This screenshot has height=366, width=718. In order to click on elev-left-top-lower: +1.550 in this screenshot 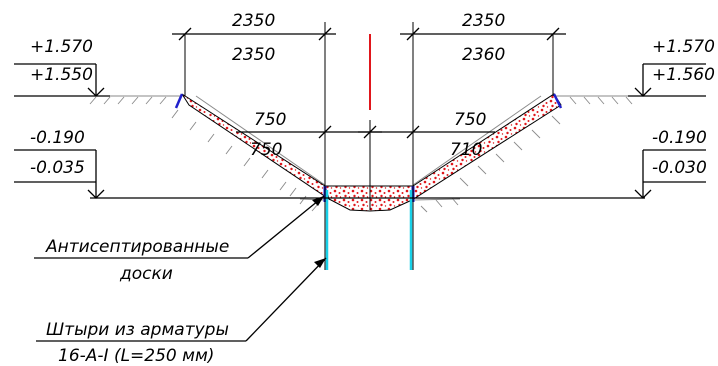, I will do `click(61, 75)`.